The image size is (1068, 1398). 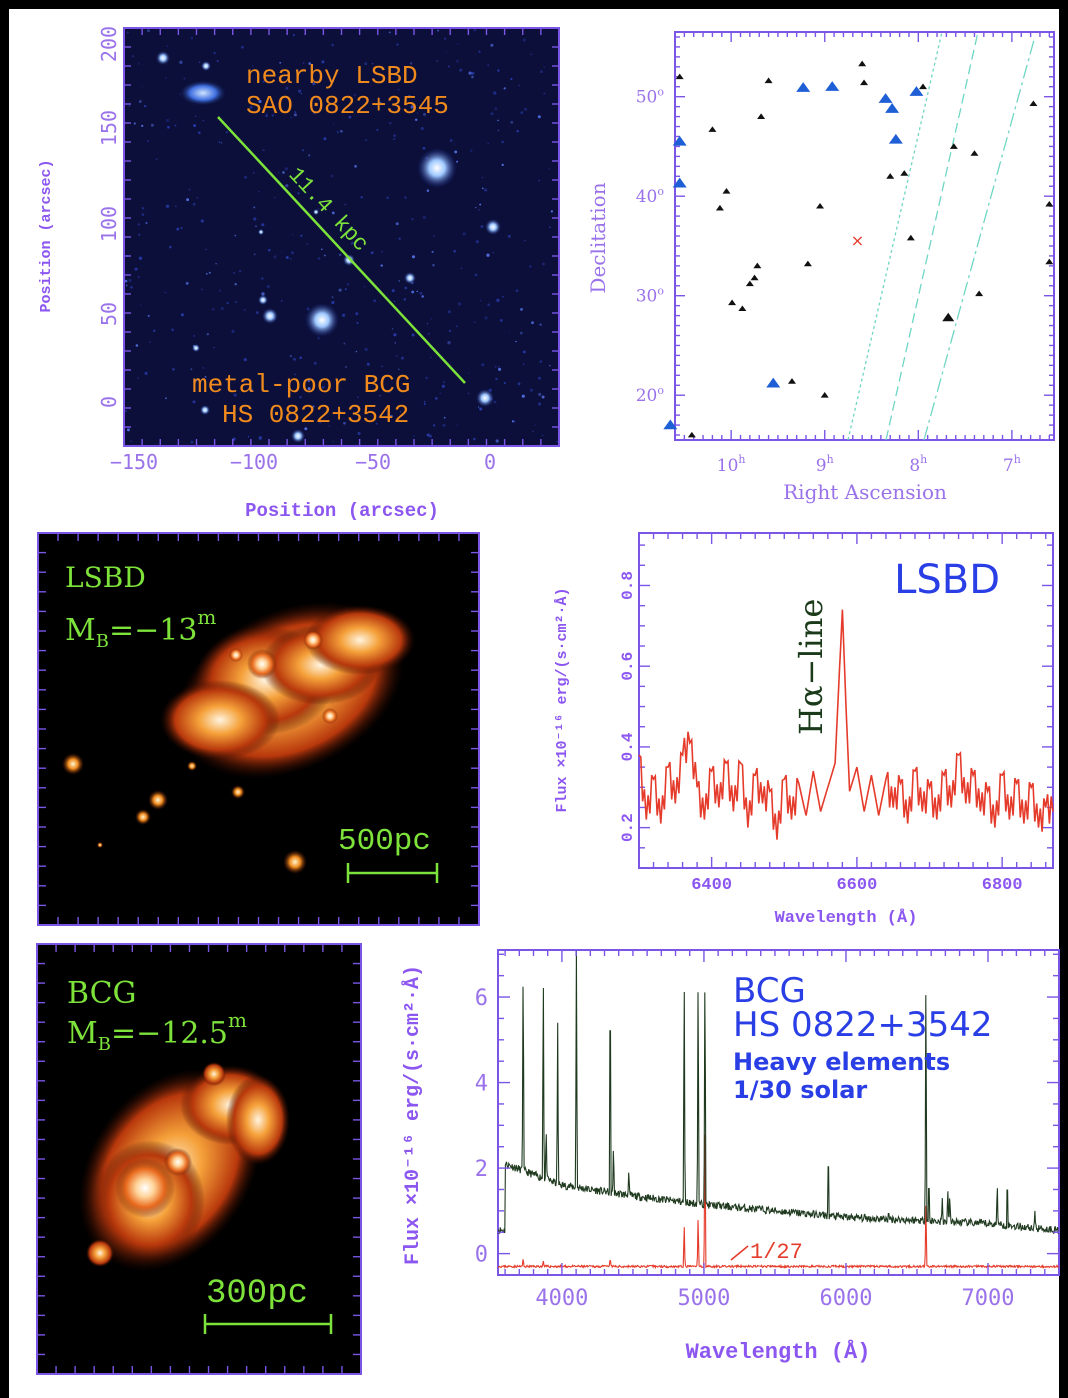 I want to click on lsbd-scale-bar, so click(x=392, y=873).